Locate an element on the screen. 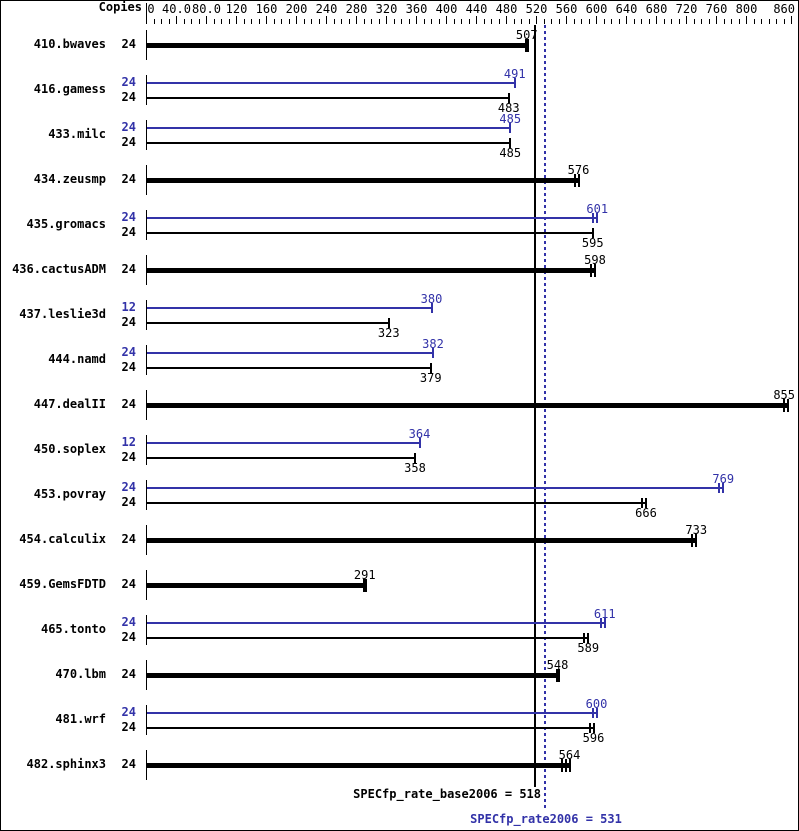  benchmark-label: 410.bwaves is located at coordinates (69, 44).